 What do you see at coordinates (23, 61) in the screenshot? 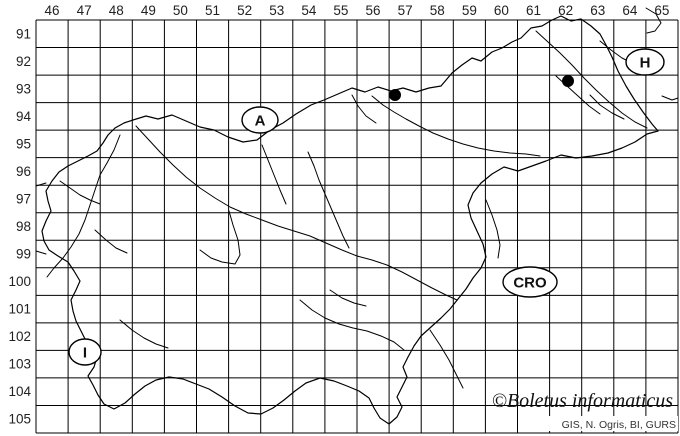
I see `grid-row-label: 92` at bounding box center [23, 61].